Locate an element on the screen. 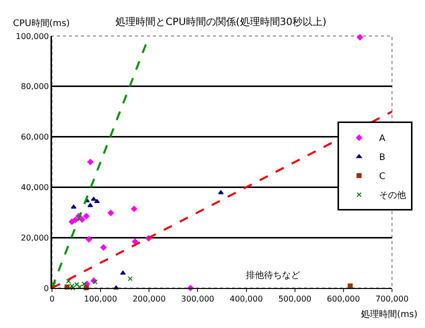 This screenshot has height=328, width=425. chart-title: 処理時間とCPU時間の関係(処理時間30秒以上) is located at coordinates (221, 22).